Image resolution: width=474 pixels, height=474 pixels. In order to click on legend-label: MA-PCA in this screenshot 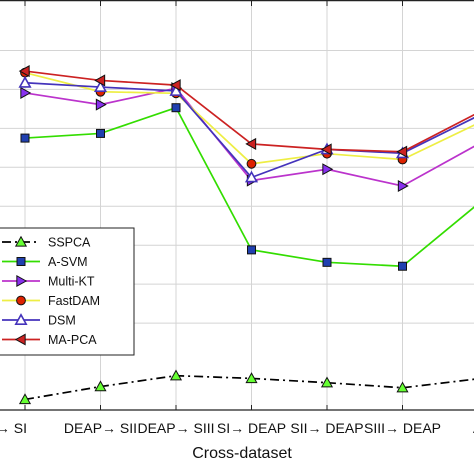, I will do `click(72, 340)`.